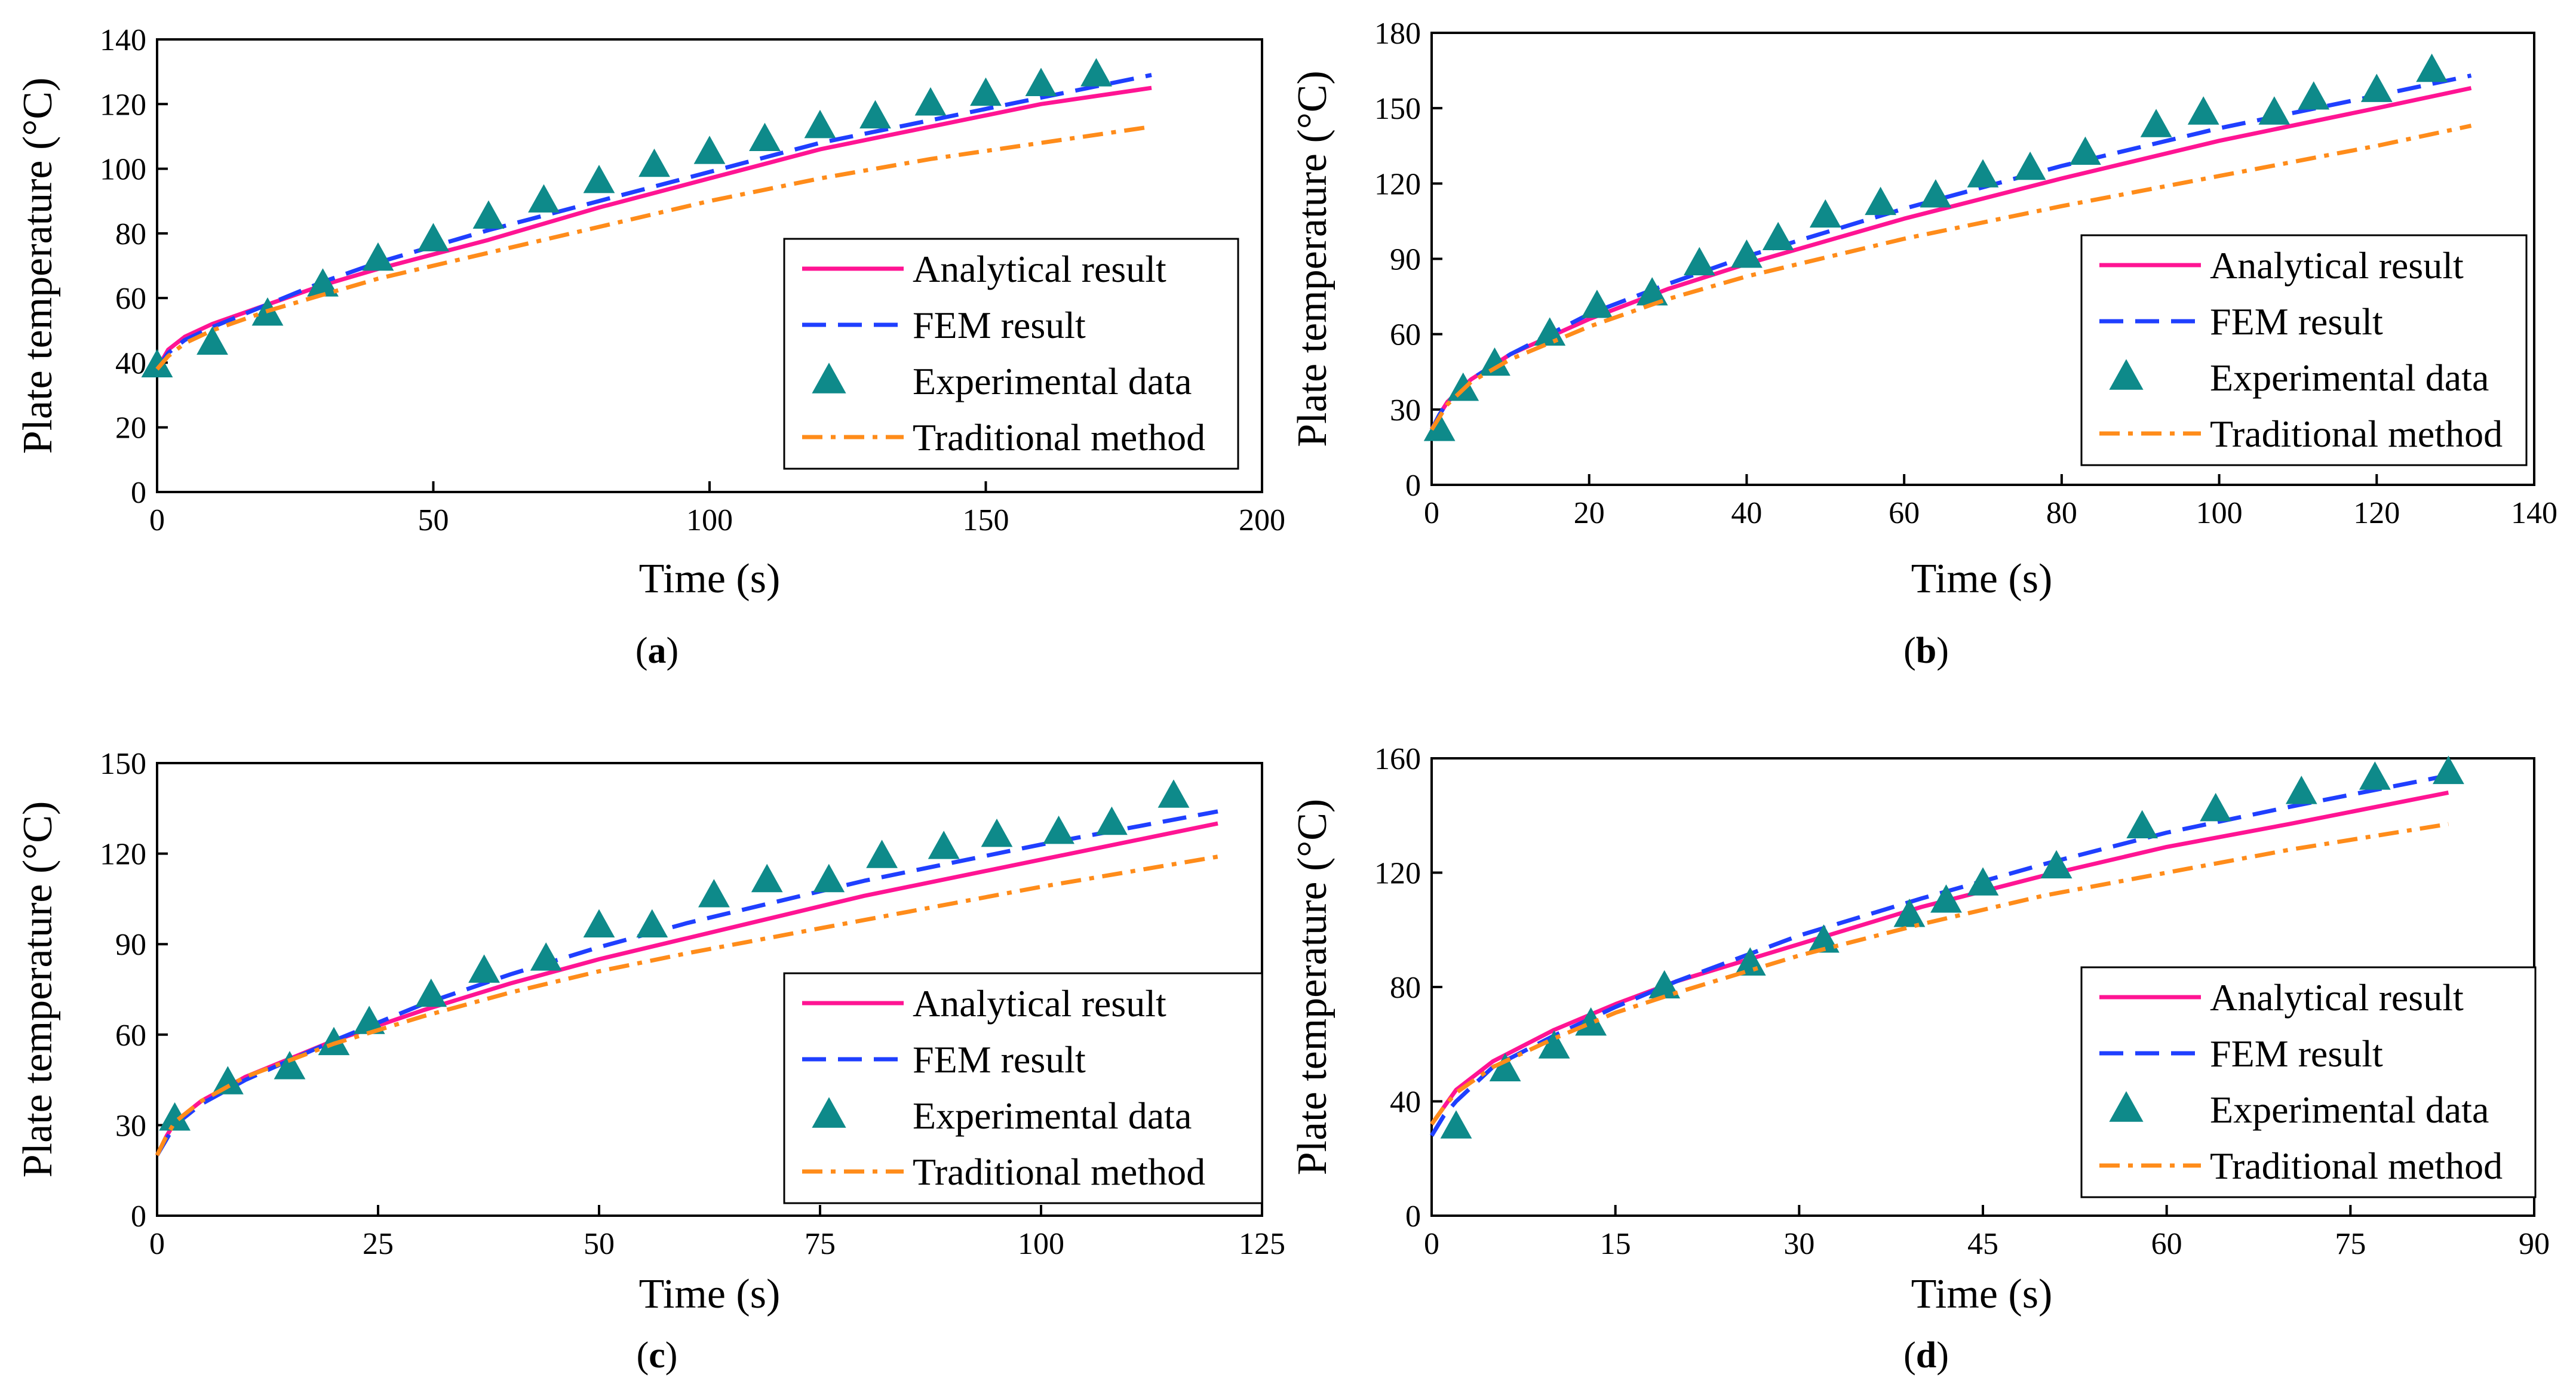 This screenshot has width=2576, height=1399. I want to click on y-tick-label: 180, so click(1397, 34).